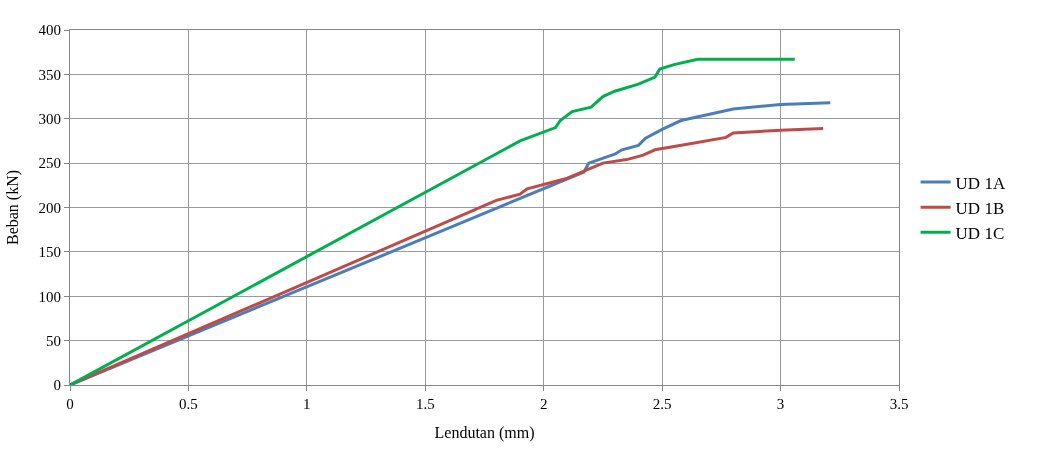 The width and height of the screenshot is (1049, 450). I want to click on y-axis-title: Beban (kN), so click(13, 207).